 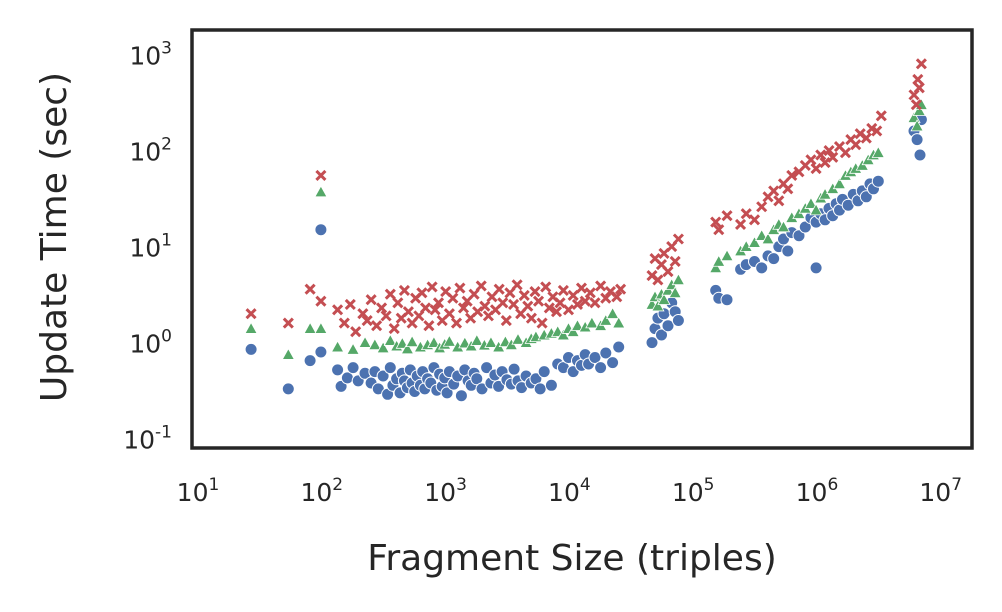 What do you see at coordinates (693, 491) in the screenshot?
I see `x-tick-label: 105` at bounding box center [693, 491].